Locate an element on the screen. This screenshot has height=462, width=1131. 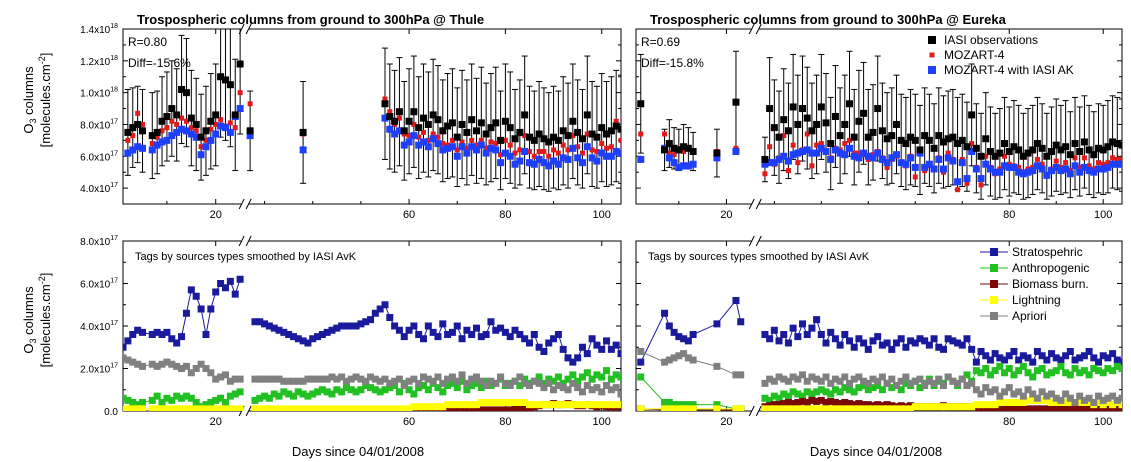
y-tick-label: 4.0x10¹⁷ is located at coordinates (99, 188).